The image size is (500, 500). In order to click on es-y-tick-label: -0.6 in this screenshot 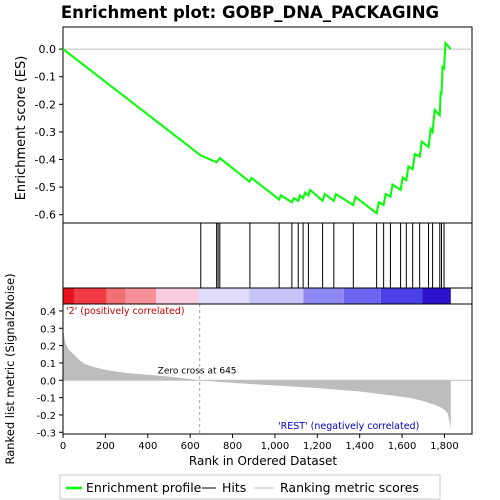, I will do `click(45, 215)`.